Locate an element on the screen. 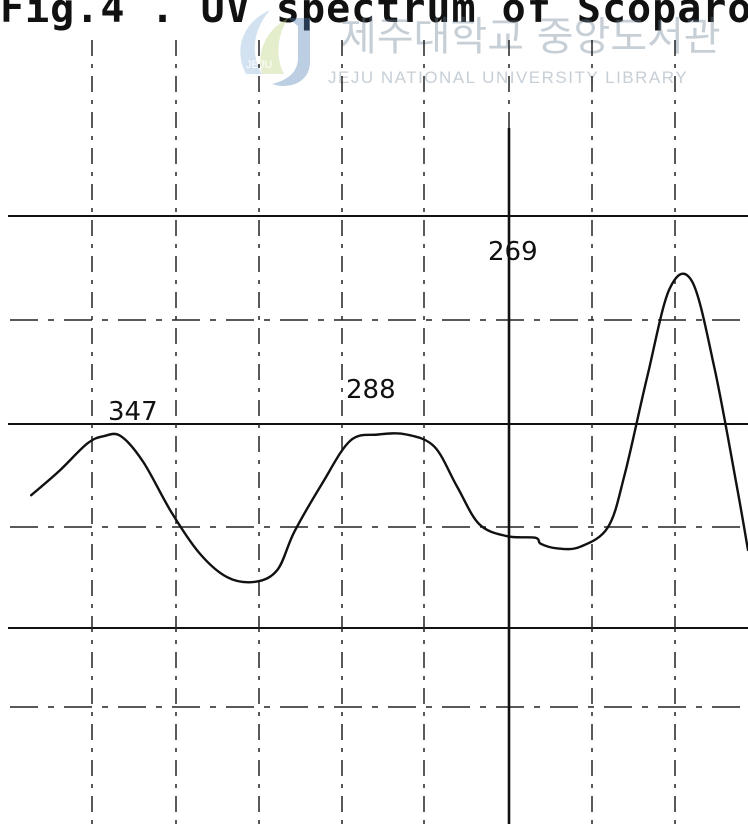  figure-caption: Fig.4 . UV spectrum of Scoparone is located at coordinates (374, 16).